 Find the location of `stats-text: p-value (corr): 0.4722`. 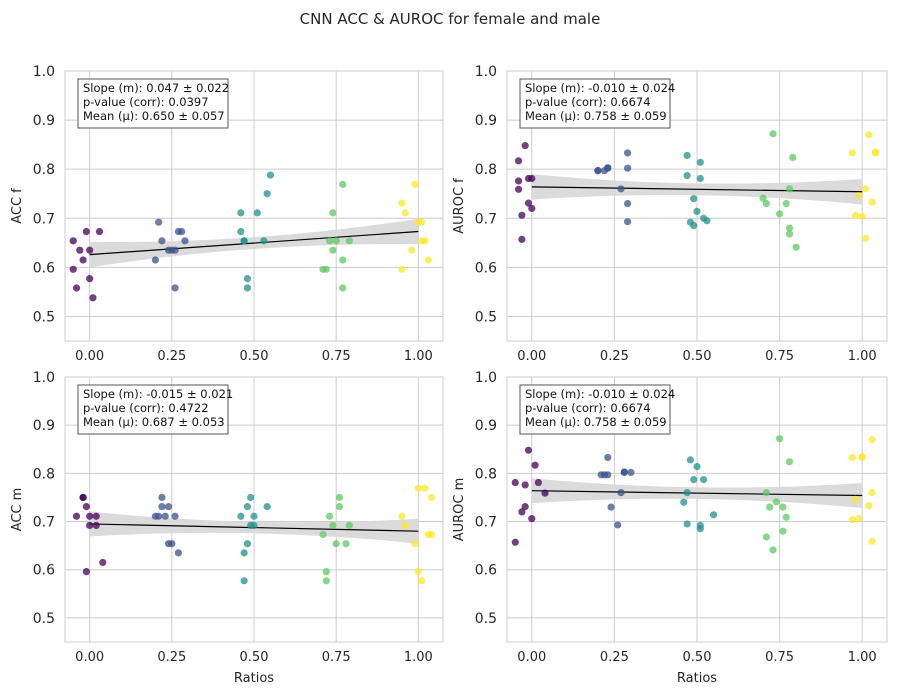

stats-text: p-value (corr): 0.4722 is located at coordinates (146, 408).